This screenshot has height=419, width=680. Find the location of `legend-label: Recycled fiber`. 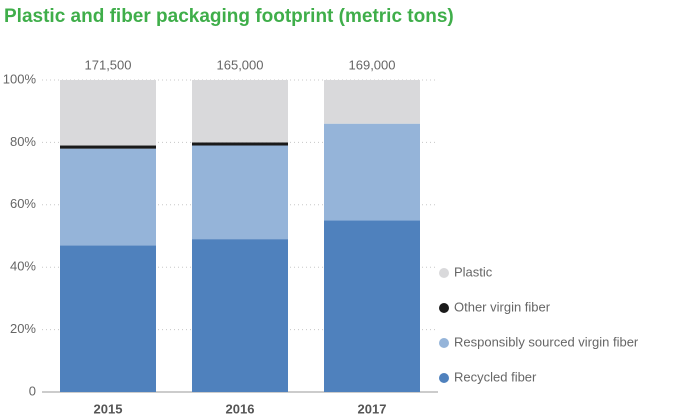

legend-label: Recycled fiber is located at coordinates (495, 376).